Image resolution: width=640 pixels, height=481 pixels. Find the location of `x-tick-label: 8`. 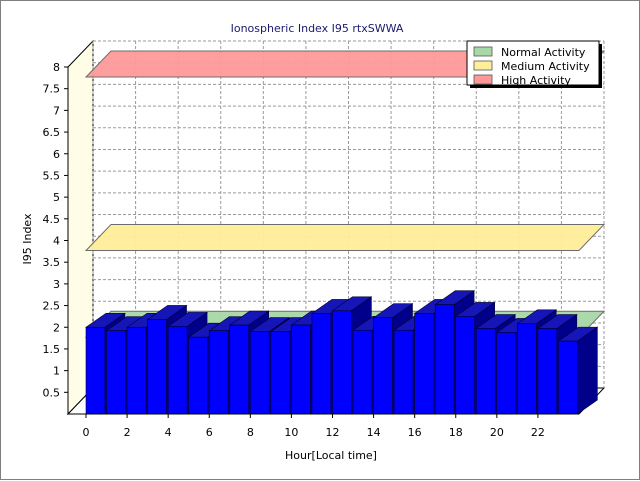

x-tick-label: 8 is located at coordinates (250, 432).